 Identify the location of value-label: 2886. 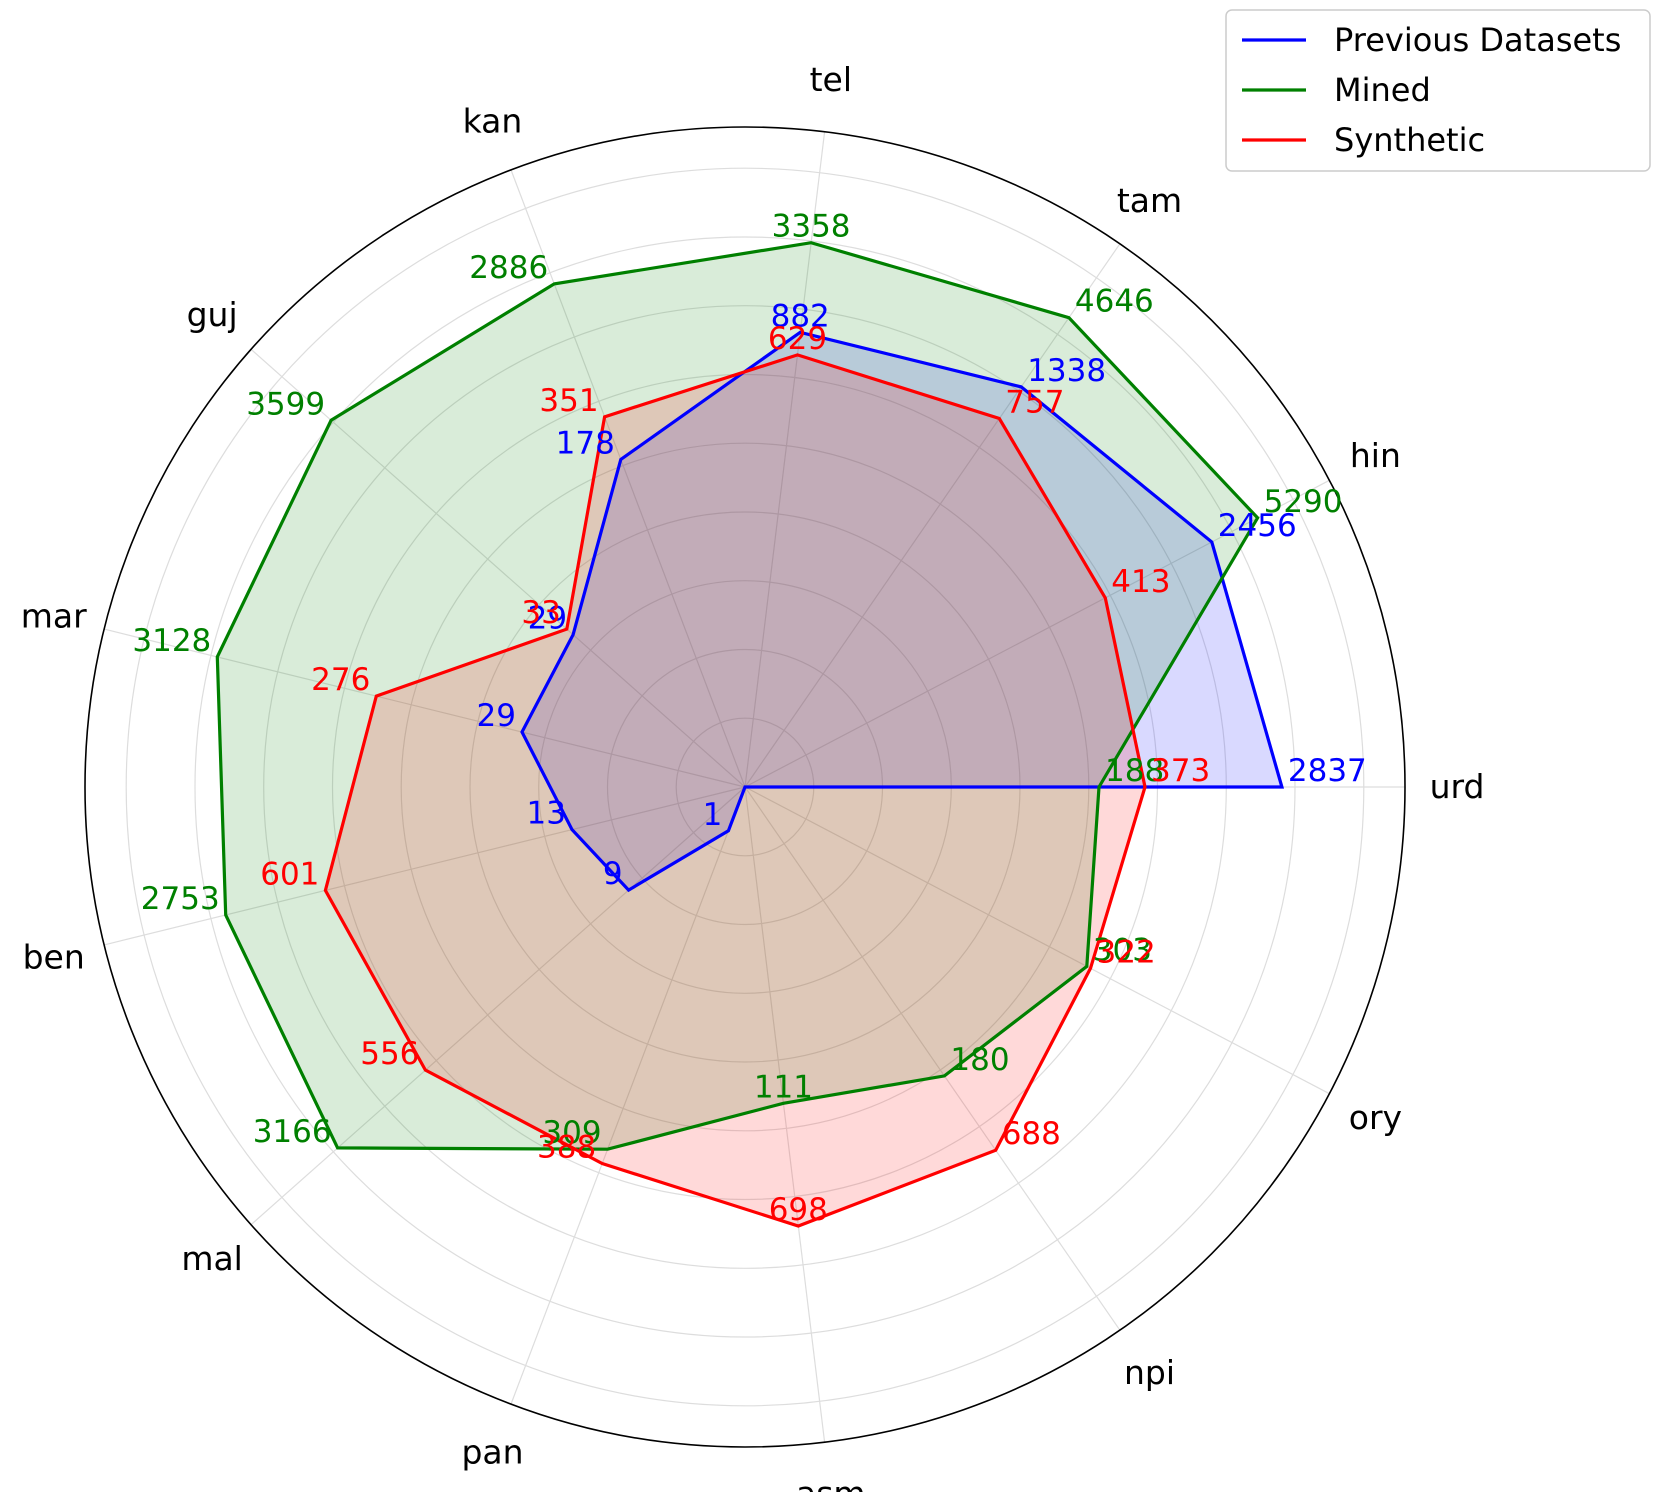
(508, 268).